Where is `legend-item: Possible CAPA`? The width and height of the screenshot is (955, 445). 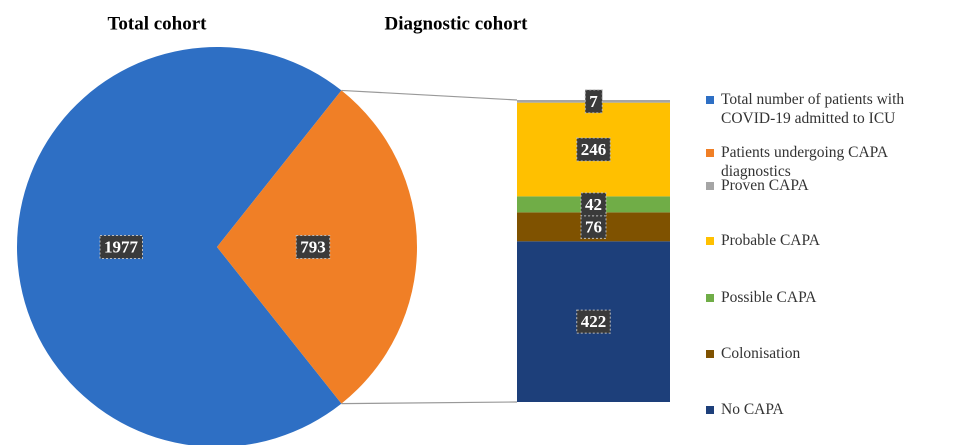 legend-item: Possible CAPA is located at coordinates (828, 297).